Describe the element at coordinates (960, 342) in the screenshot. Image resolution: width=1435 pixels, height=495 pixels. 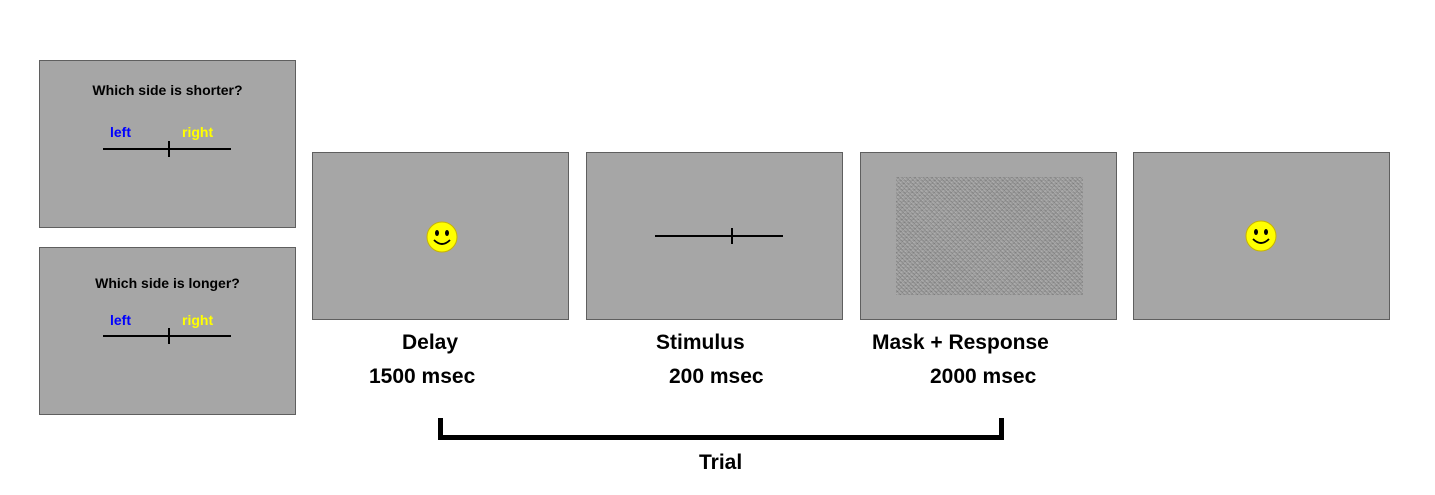
I see `mask-caption-name: Mask + Response` at that location.